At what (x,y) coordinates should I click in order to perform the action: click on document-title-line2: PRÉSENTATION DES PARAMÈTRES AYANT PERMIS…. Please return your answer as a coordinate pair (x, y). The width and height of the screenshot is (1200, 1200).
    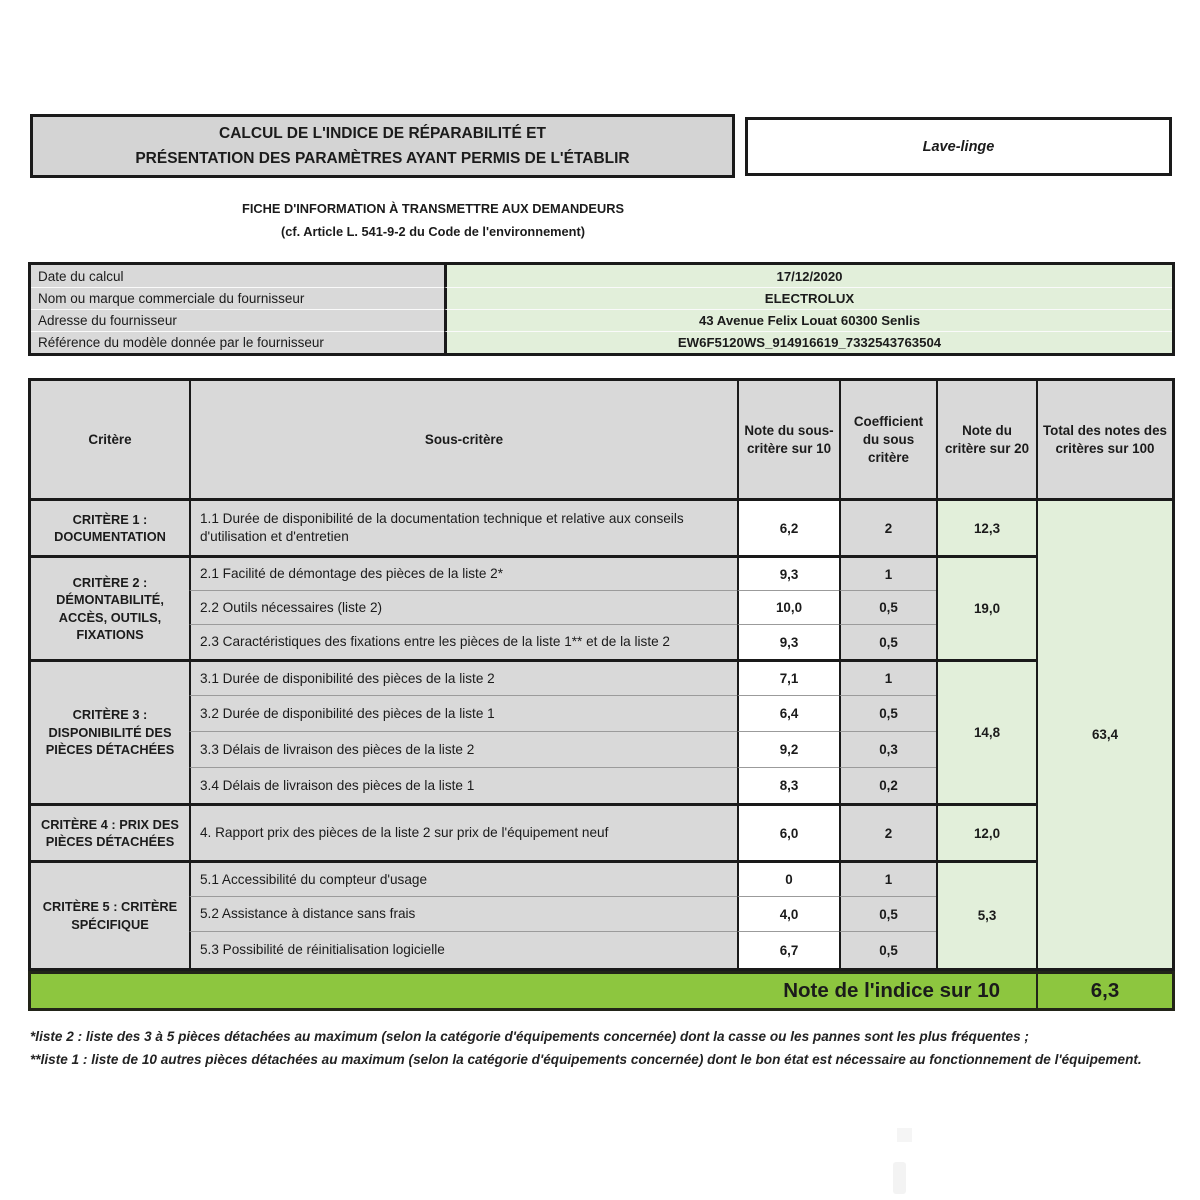
    Looking at the image, I should click on (382, 158).